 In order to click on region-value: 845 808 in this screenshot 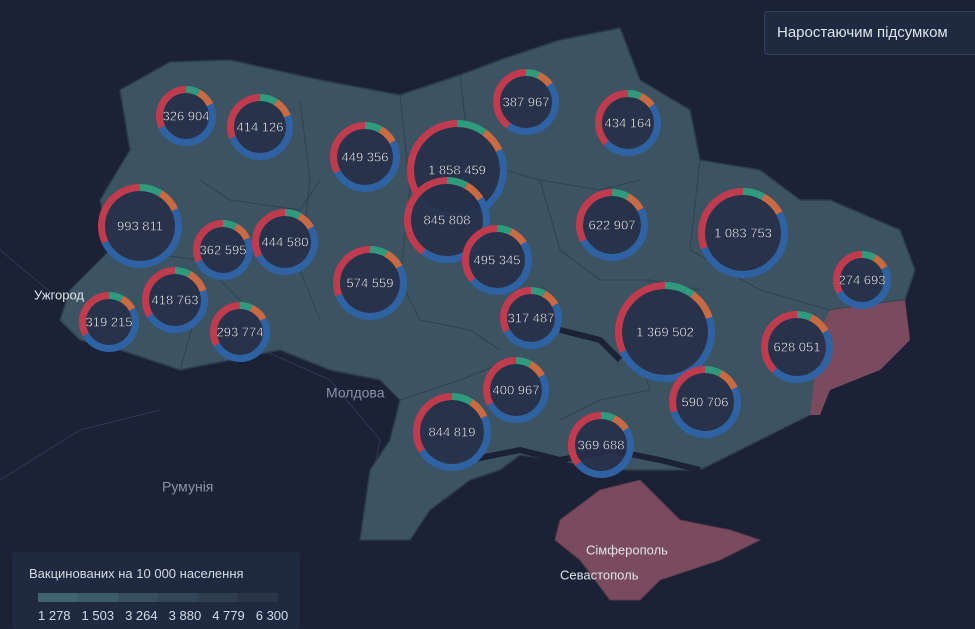, I will do `click(447, 219)`.